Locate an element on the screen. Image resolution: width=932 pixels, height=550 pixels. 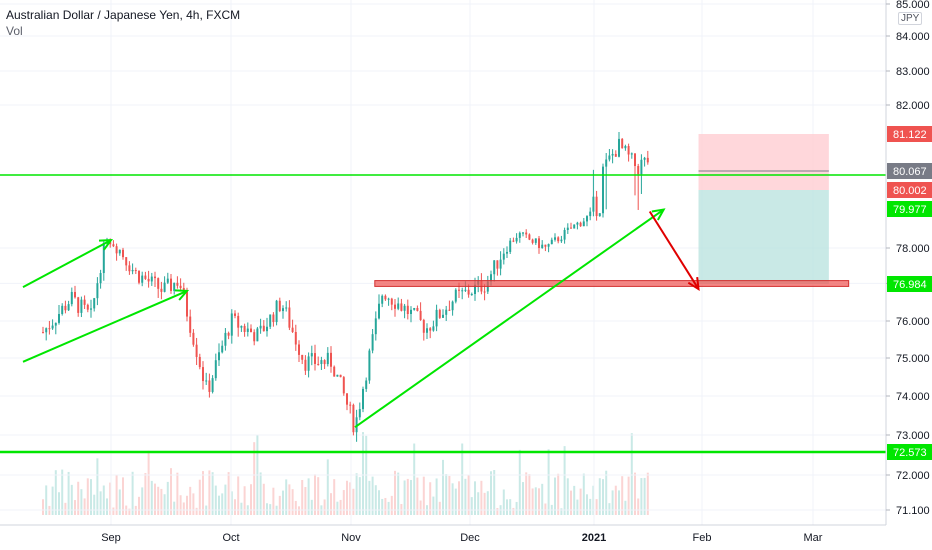
support-price-tag-bg is located at coordinates (909, 452).